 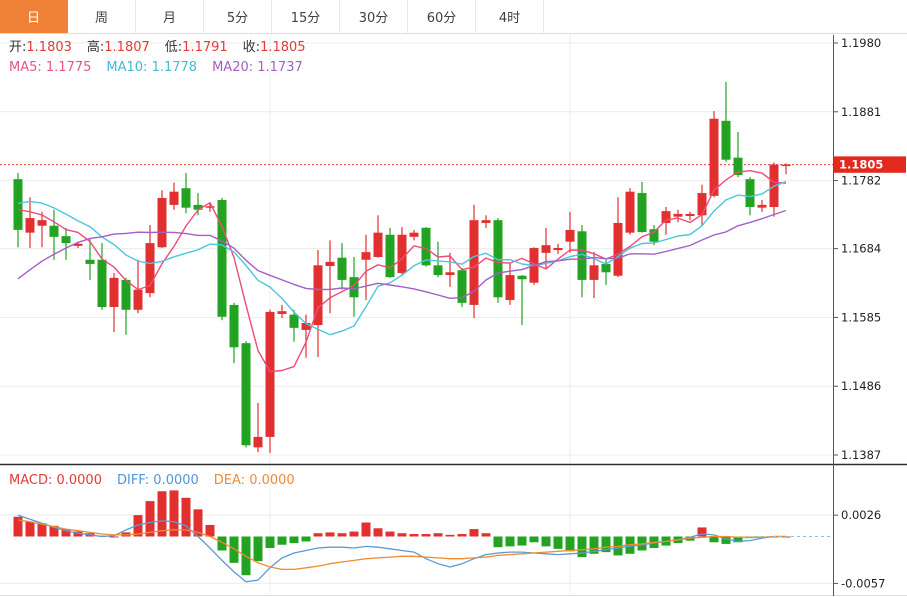 I want to click on axis-tick-label: 1.1585, so click(x=861, y=317).